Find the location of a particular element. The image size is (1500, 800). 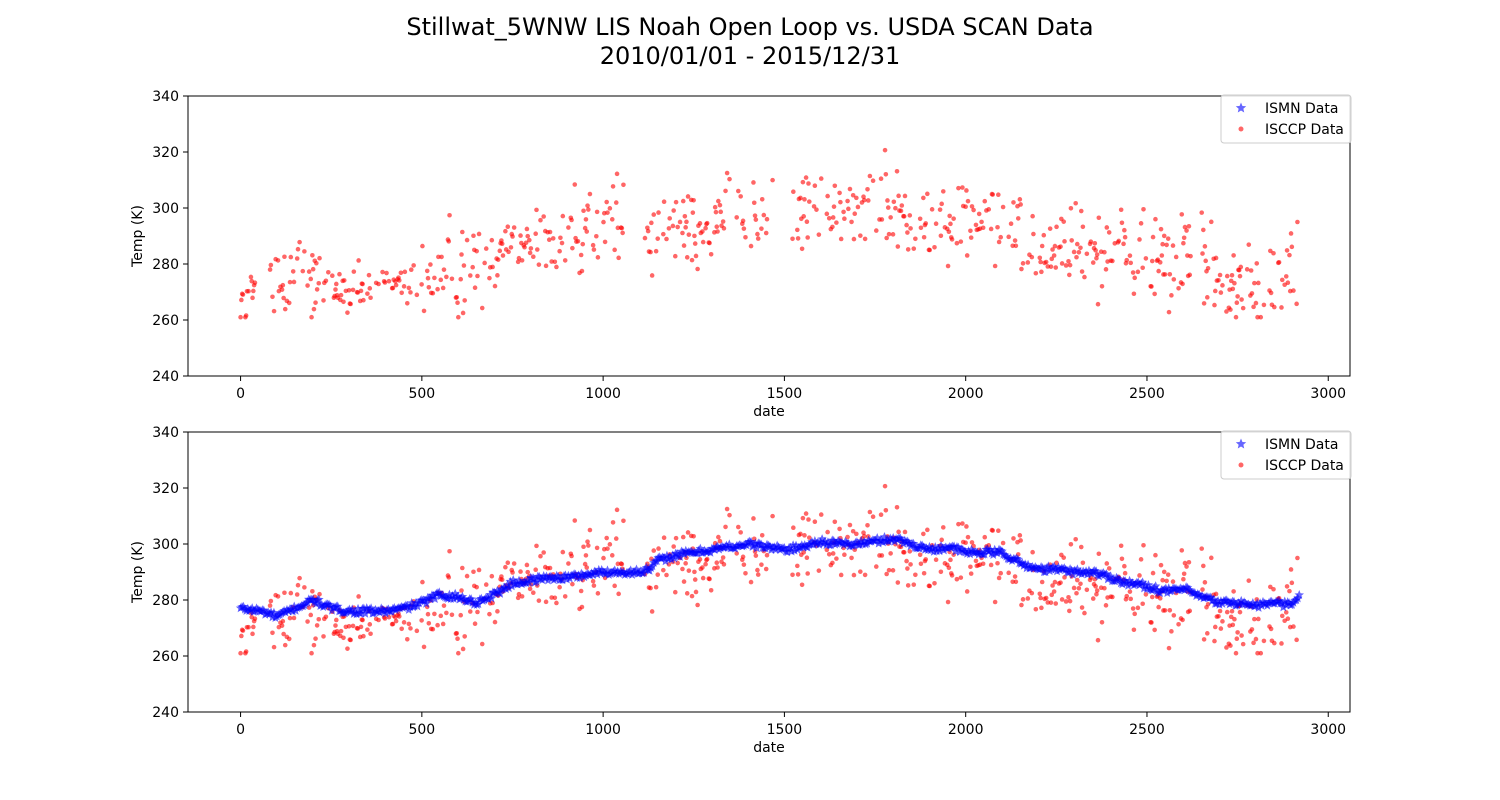

y-axis-label: Temp (K) is located at coordinates (138, 572).